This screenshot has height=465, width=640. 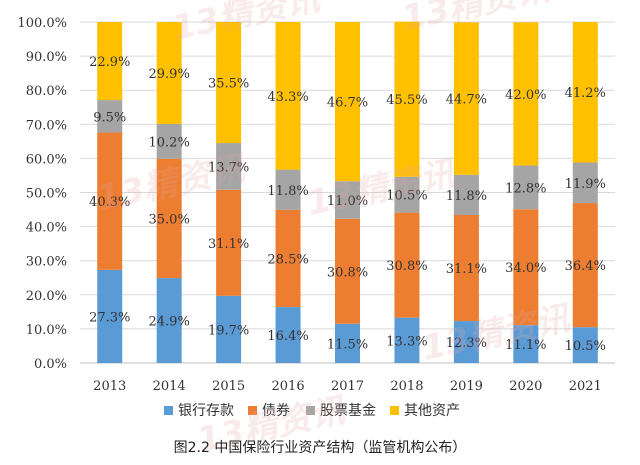 What do you see at coordinates (109, 386) in the screenshot?
I see `x-tick-label: 2013` at bounding box center [109, 386].